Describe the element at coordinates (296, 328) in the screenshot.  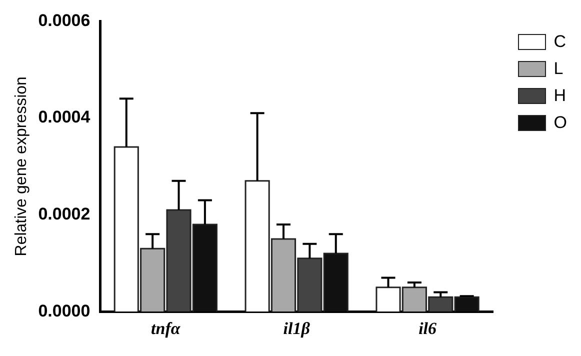
I see `x-tick-label: il1β` at that location.